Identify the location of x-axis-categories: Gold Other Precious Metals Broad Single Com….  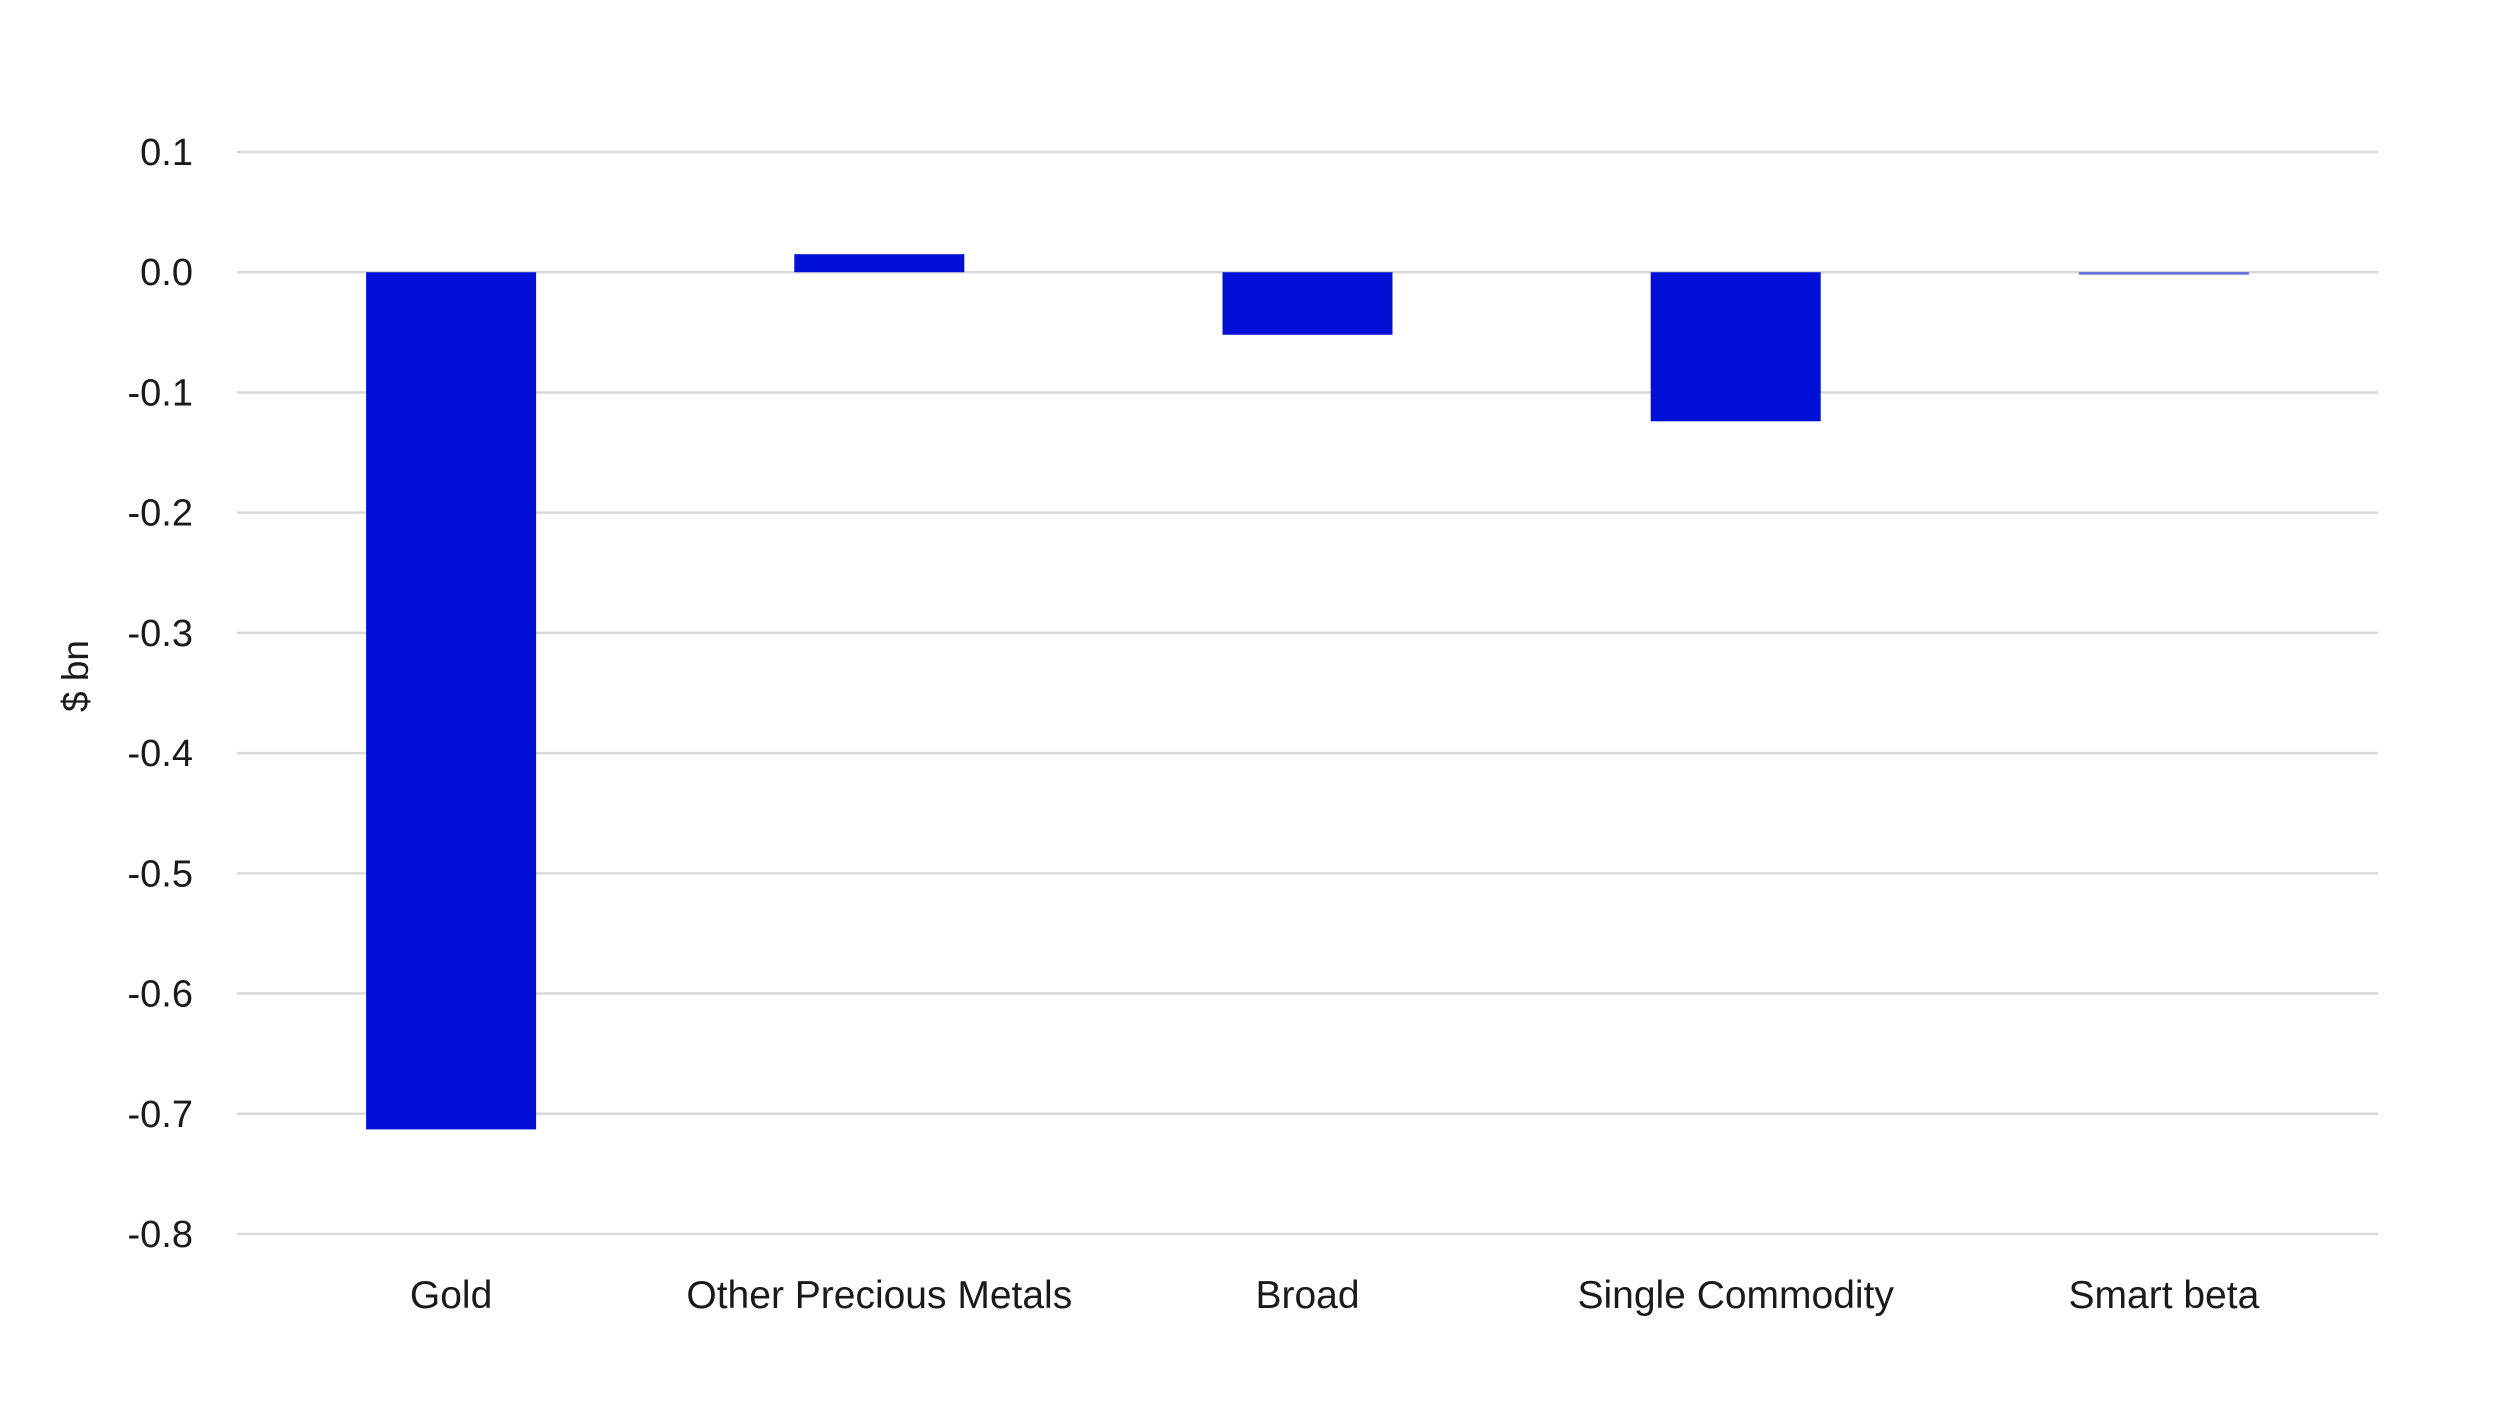
(1335, 1295).